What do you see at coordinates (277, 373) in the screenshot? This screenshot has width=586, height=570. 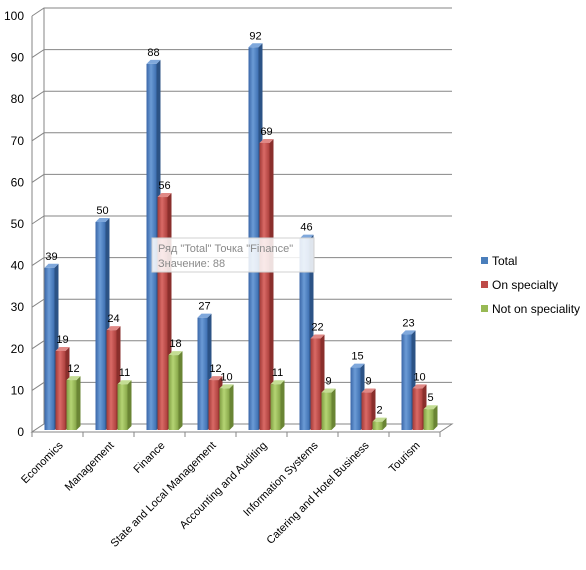 I see `data-label: 11` at bounding box center [277, 373].